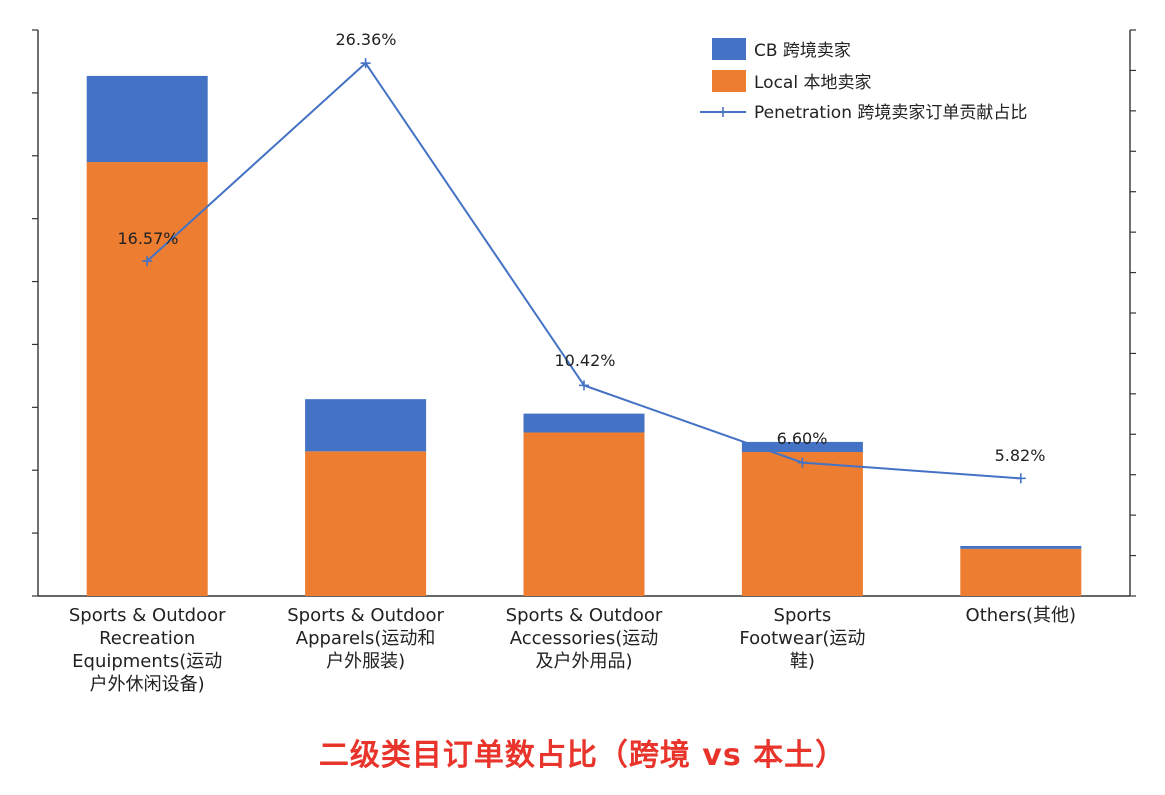 The width and height of the screenshot is (1165, 795). I want to click on penetration-data-label: 16.57%, so click(147, 238).